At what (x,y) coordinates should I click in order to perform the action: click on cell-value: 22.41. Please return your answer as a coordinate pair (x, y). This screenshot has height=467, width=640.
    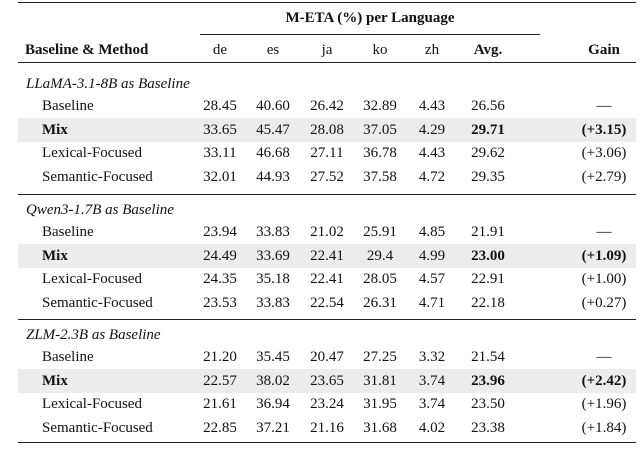
    Looking at the image, I should click on (327, 279).